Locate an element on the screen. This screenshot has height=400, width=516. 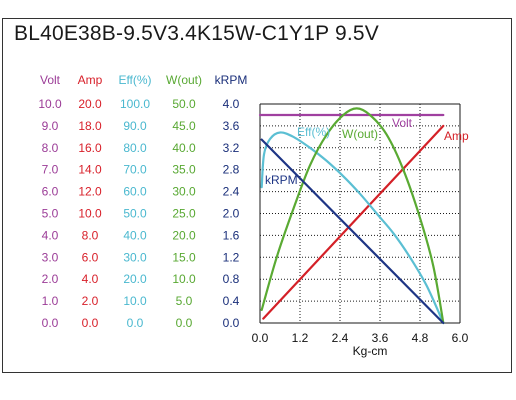
axis-tick-eff: 90.0 is located at coordinates (135, 126).